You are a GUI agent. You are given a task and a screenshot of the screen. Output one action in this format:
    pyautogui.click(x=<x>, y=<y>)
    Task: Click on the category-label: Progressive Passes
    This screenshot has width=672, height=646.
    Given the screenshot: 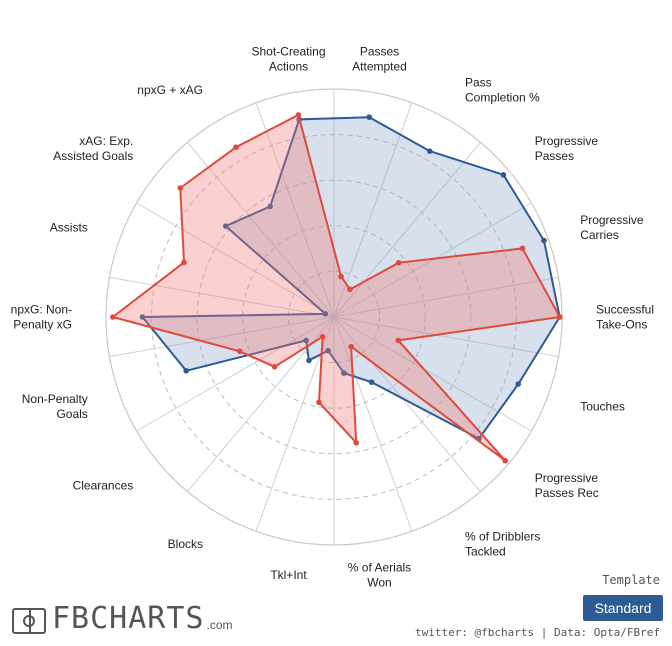 What is the action you would take?
    pyautogui.click(x=567, y=148)
    